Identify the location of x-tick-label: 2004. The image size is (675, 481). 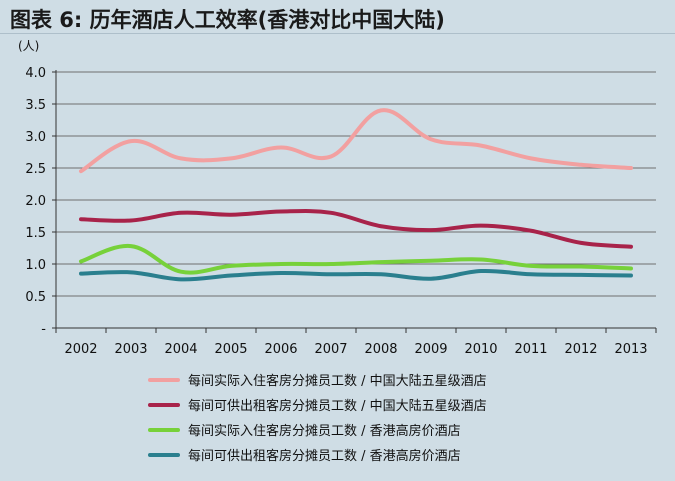
(180, 349).